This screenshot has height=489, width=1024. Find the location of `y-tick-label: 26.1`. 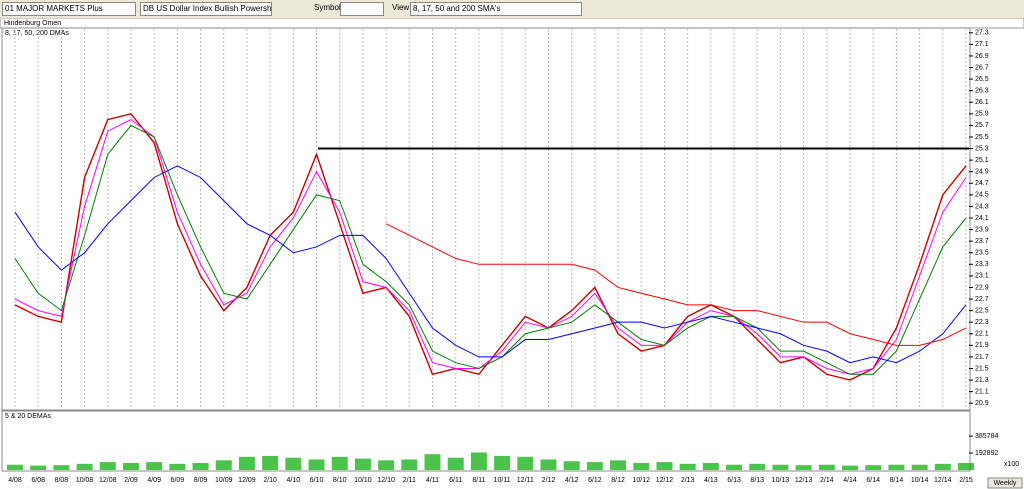

y-tick-label: 26.1 is located at coordinates (982, 102).